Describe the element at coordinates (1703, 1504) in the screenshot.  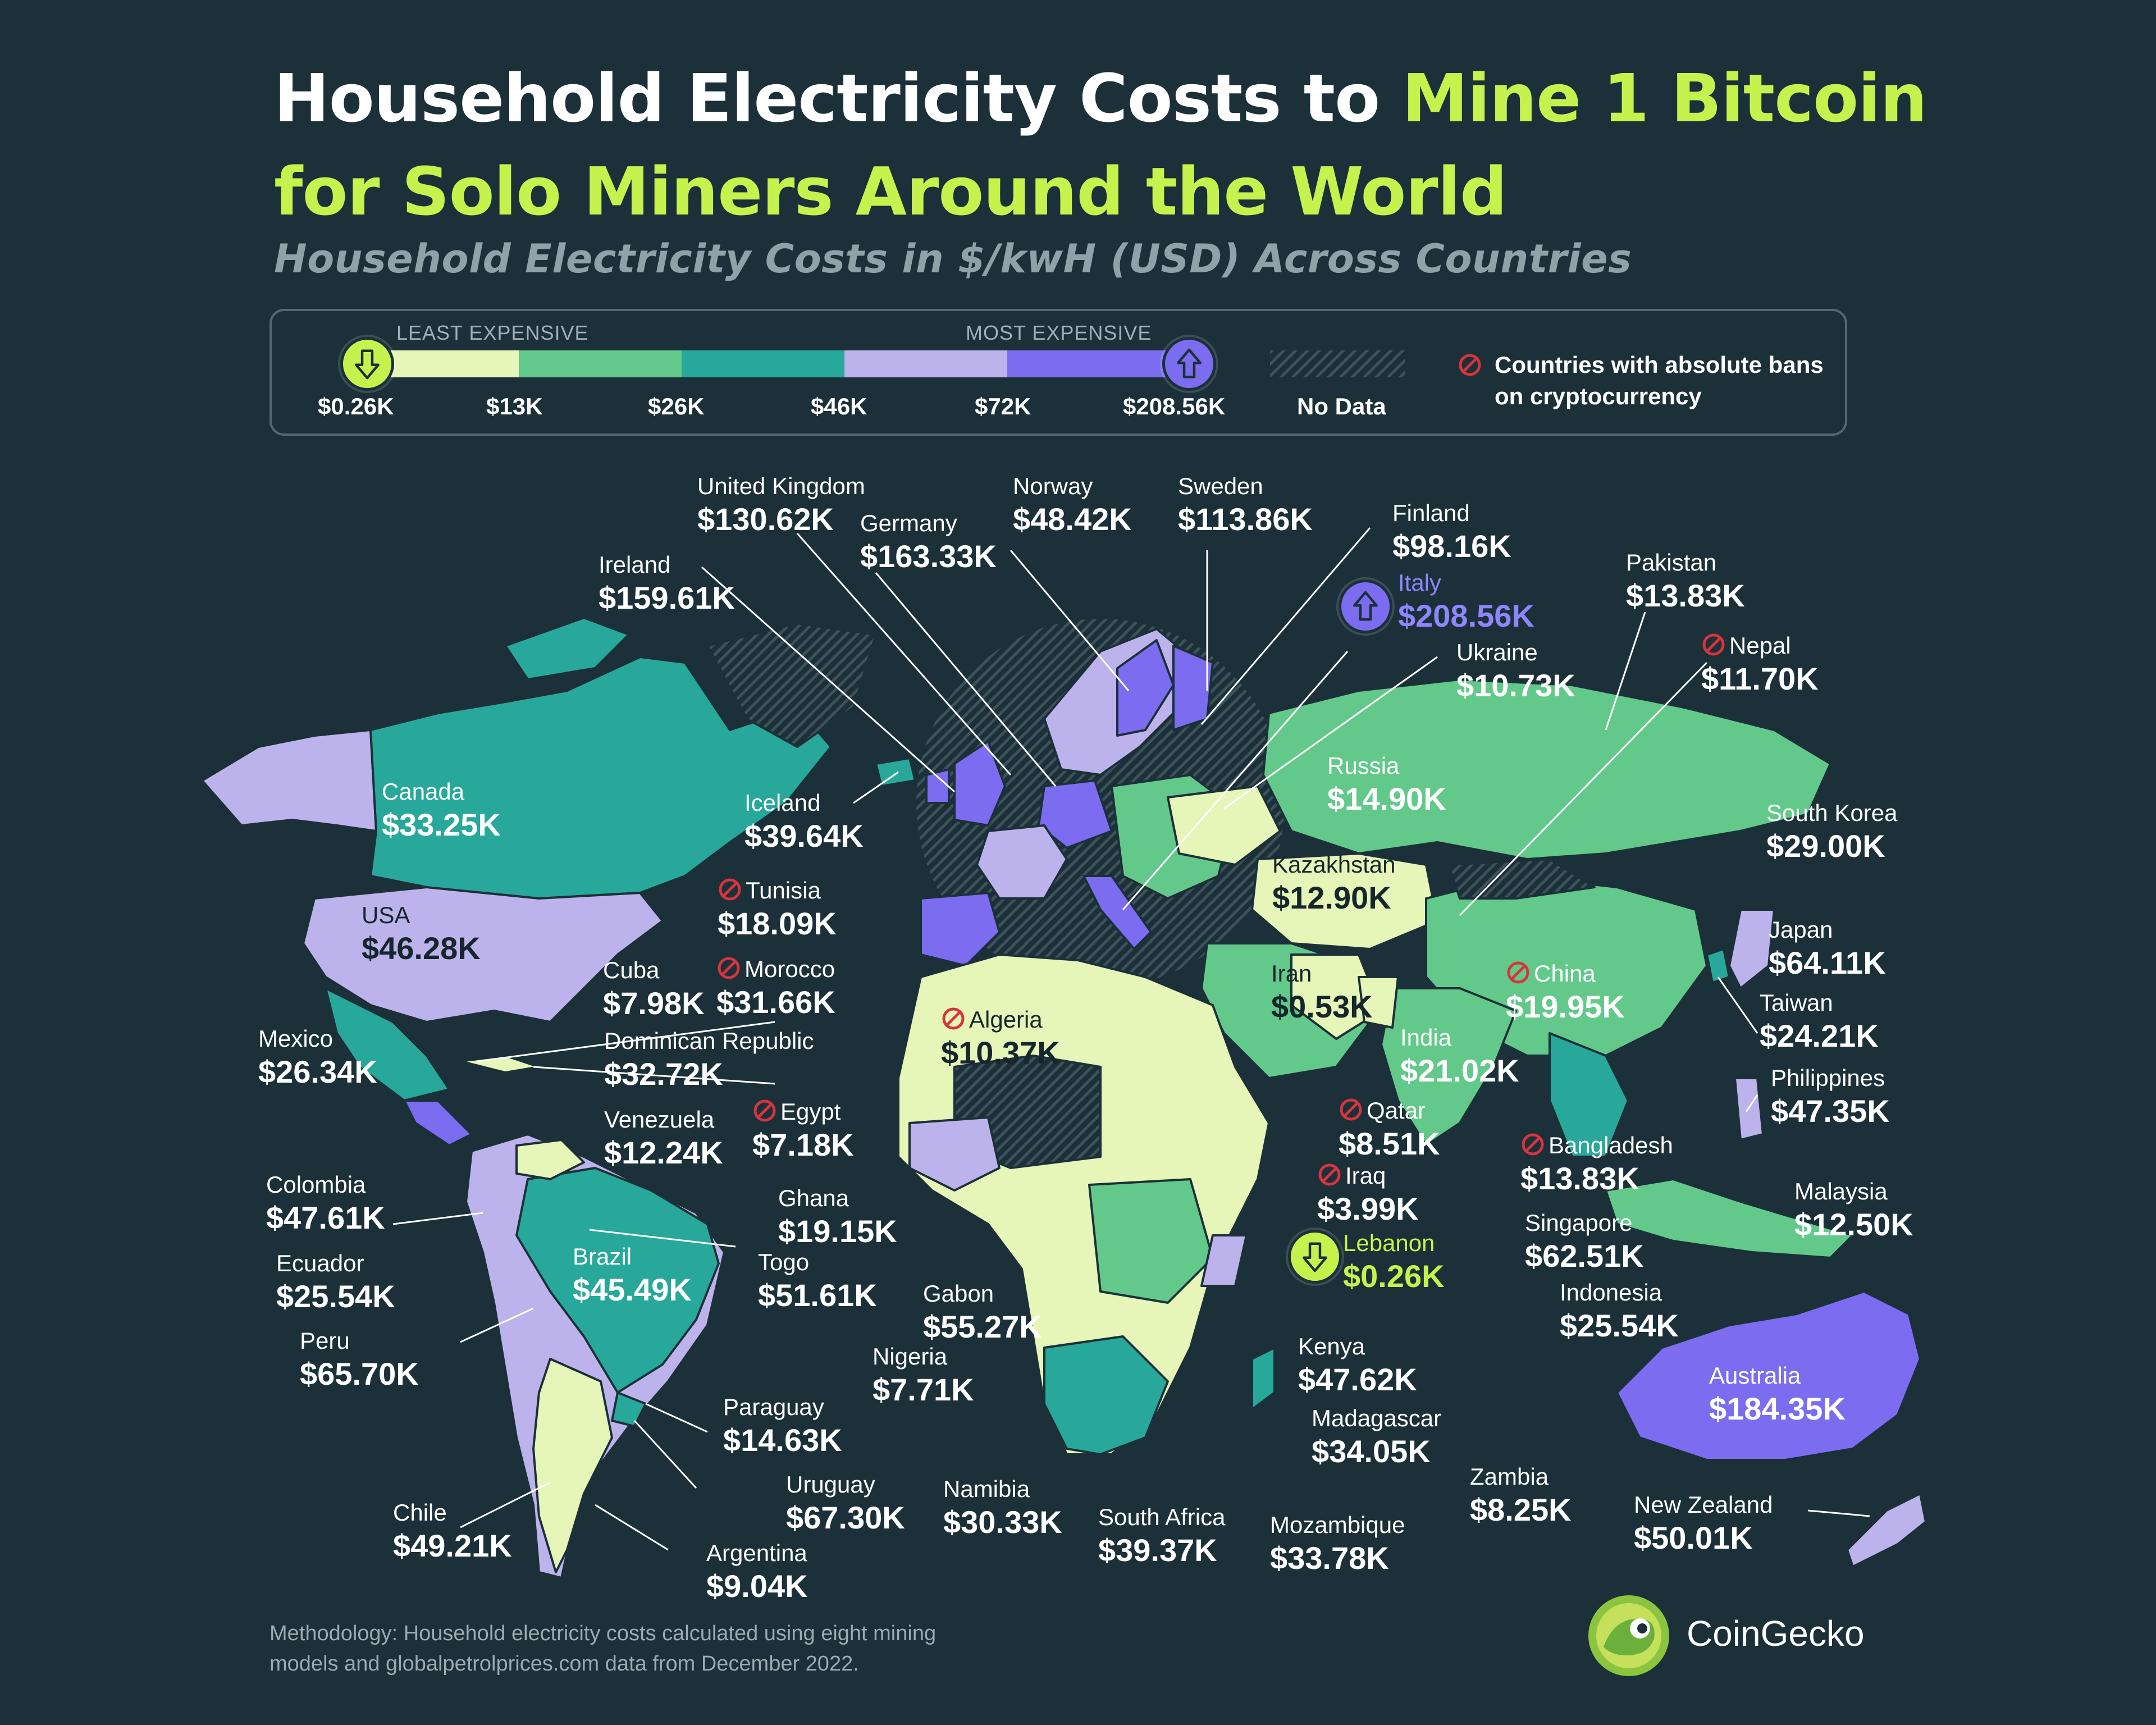
I see `country-name: New Zealand` at that location.